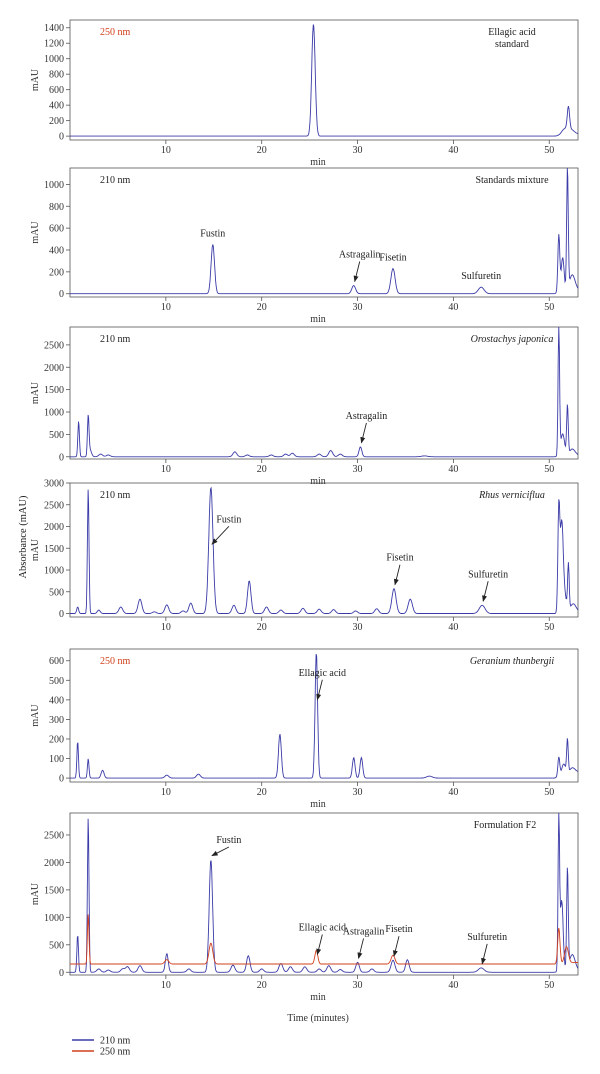 The width and height of the screenshot is (600, 1074). I want to click on y-tick-label: 1400, so click(54, 28).